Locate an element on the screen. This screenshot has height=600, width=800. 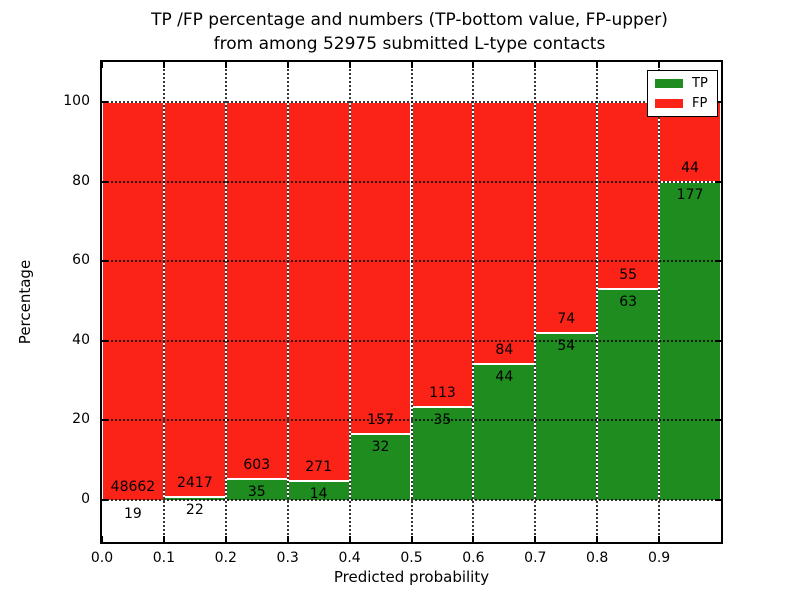
bar-count-label-fp: 44 is located at coordinates (690, 168).